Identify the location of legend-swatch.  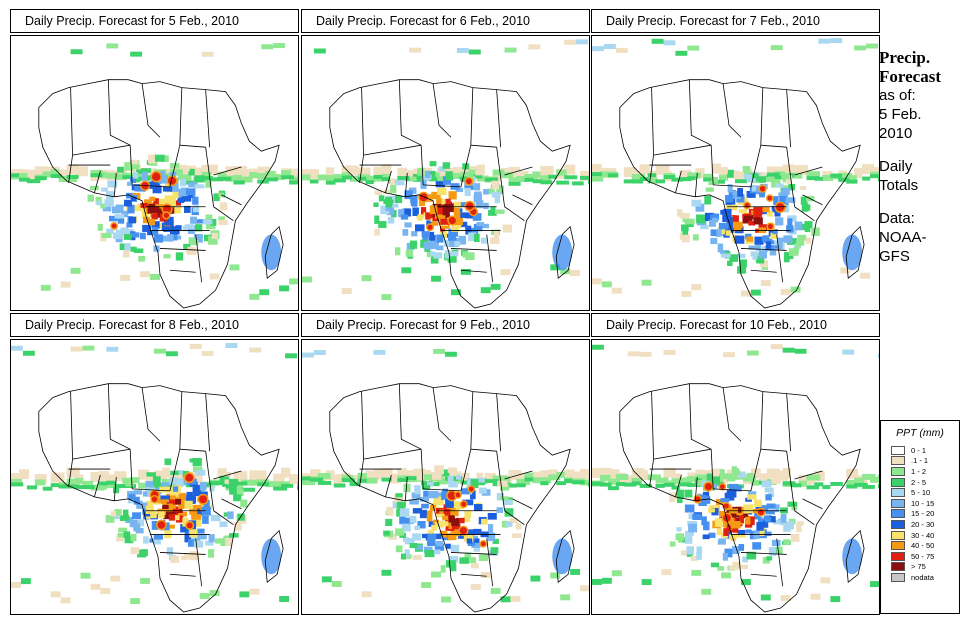
(898, 503).